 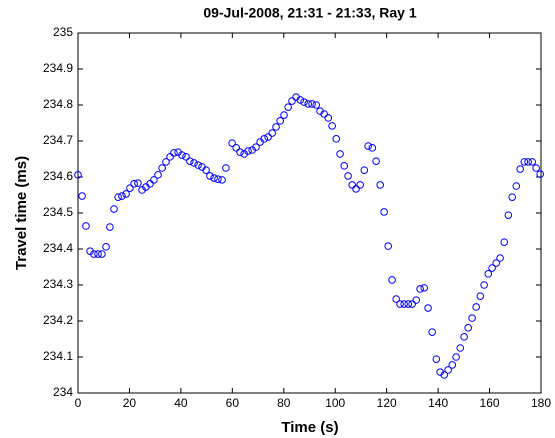 I want to click on x-tick-label: 80, so click(x=284, y=403).